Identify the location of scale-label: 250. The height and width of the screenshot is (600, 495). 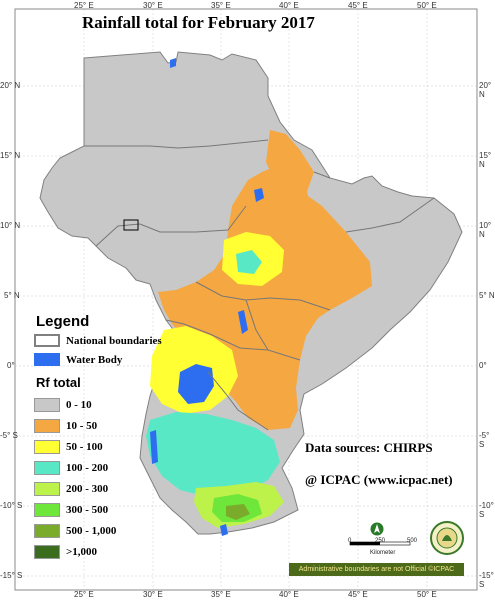
(380, 541).